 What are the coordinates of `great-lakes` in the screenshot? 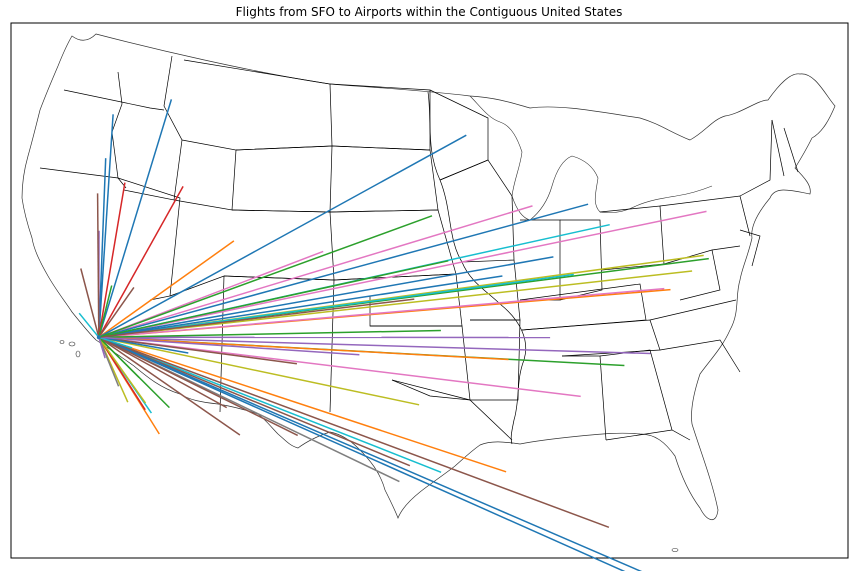 It's located at (591, 158).